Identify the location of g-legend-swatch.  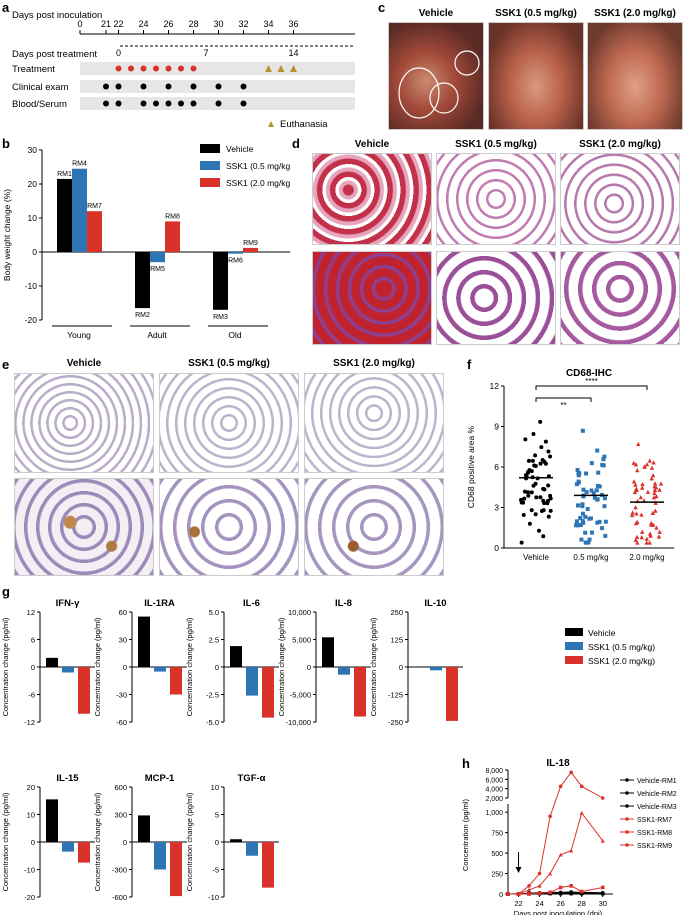
(574, 632).